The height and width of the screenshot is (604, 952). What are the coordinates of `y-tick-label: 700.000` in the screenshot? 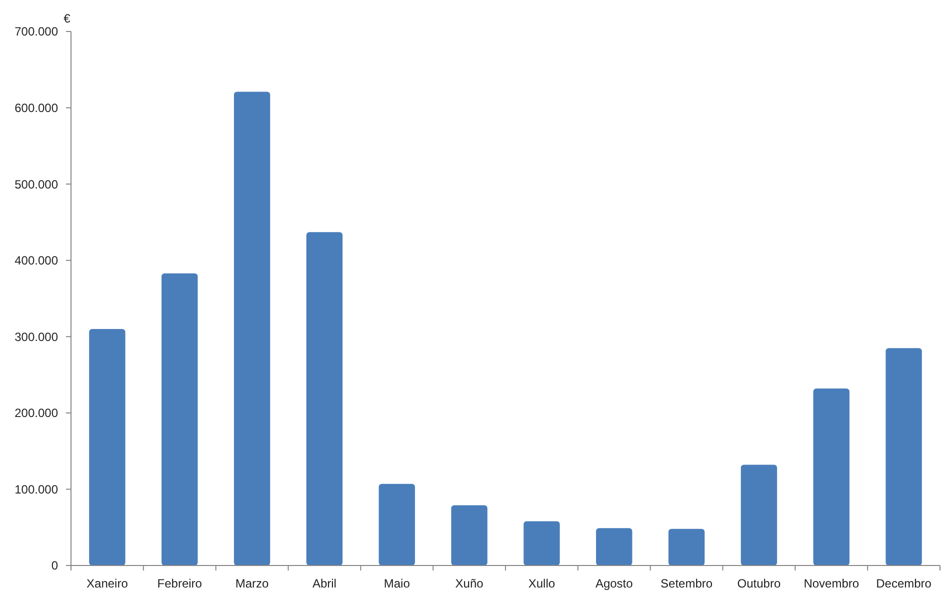 It's located at (36, 31).